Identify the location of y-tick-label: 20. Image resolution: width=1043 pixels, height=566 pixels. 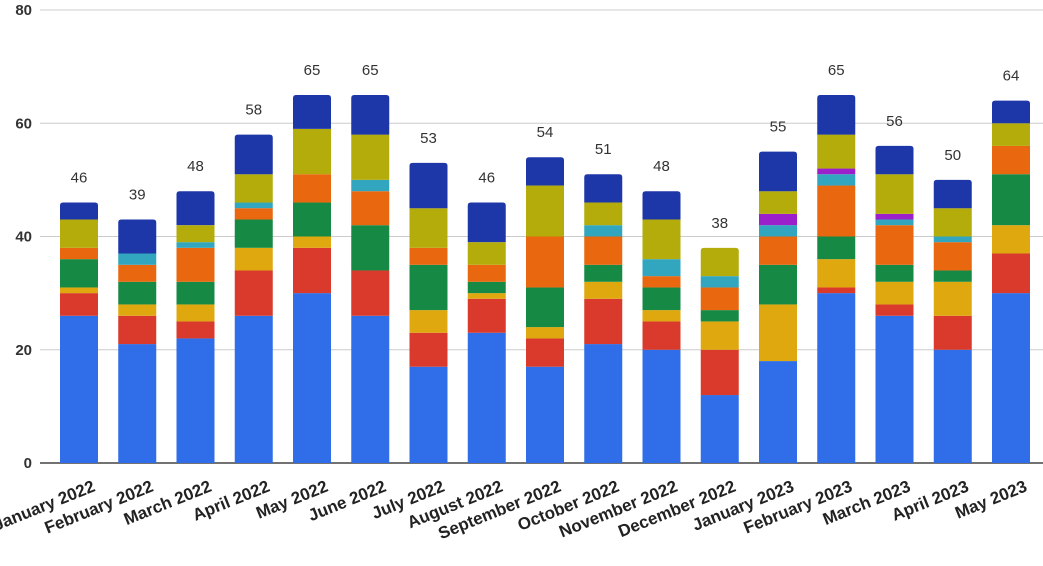
(23, 350).